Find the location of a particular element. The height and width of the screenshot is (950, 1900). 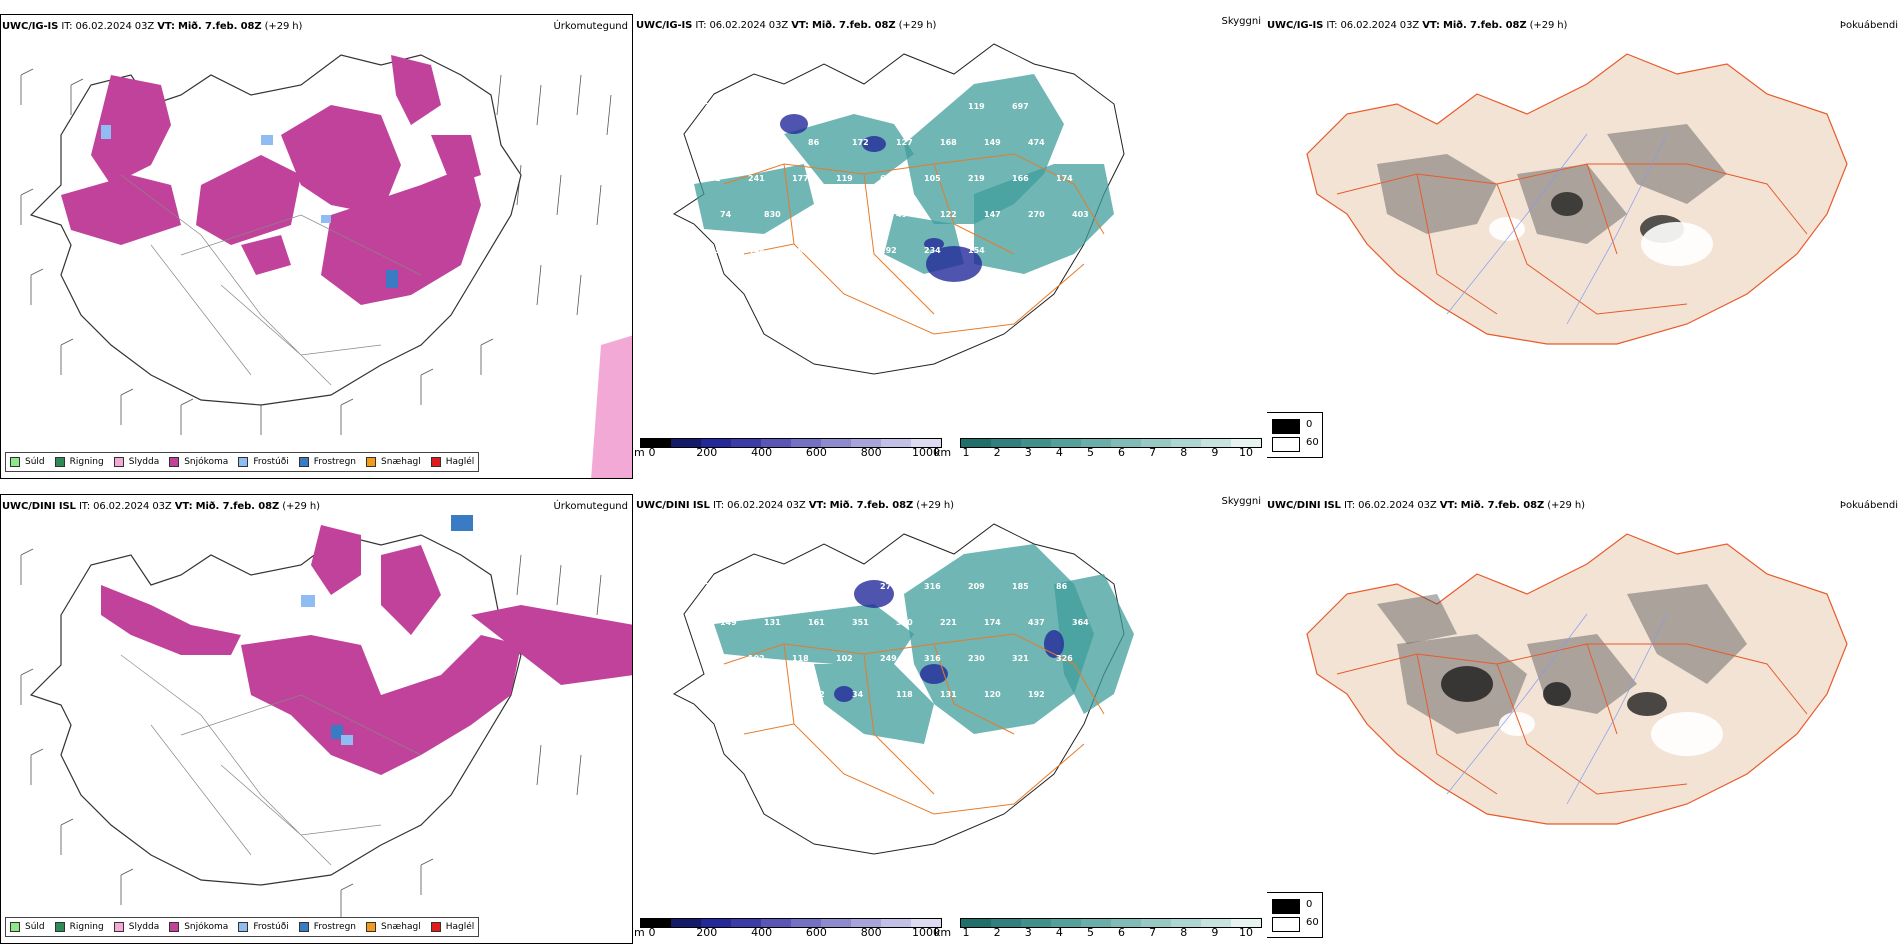

ceiling-label: 401 is located at coordinates (756, 106).